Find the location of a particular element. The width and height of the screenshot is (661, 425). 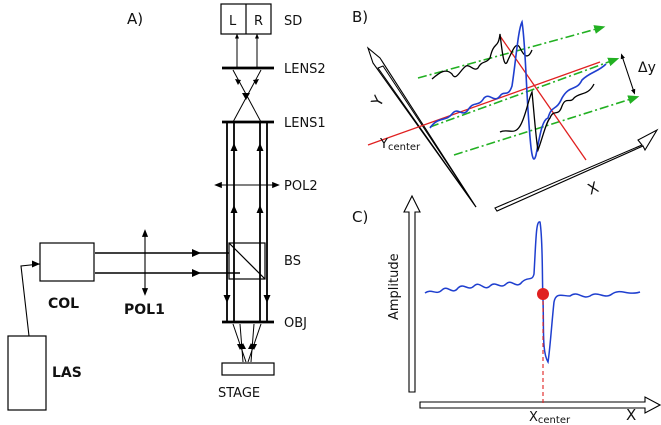

delta-y-label: Δy is located at coordinates (647, 68).